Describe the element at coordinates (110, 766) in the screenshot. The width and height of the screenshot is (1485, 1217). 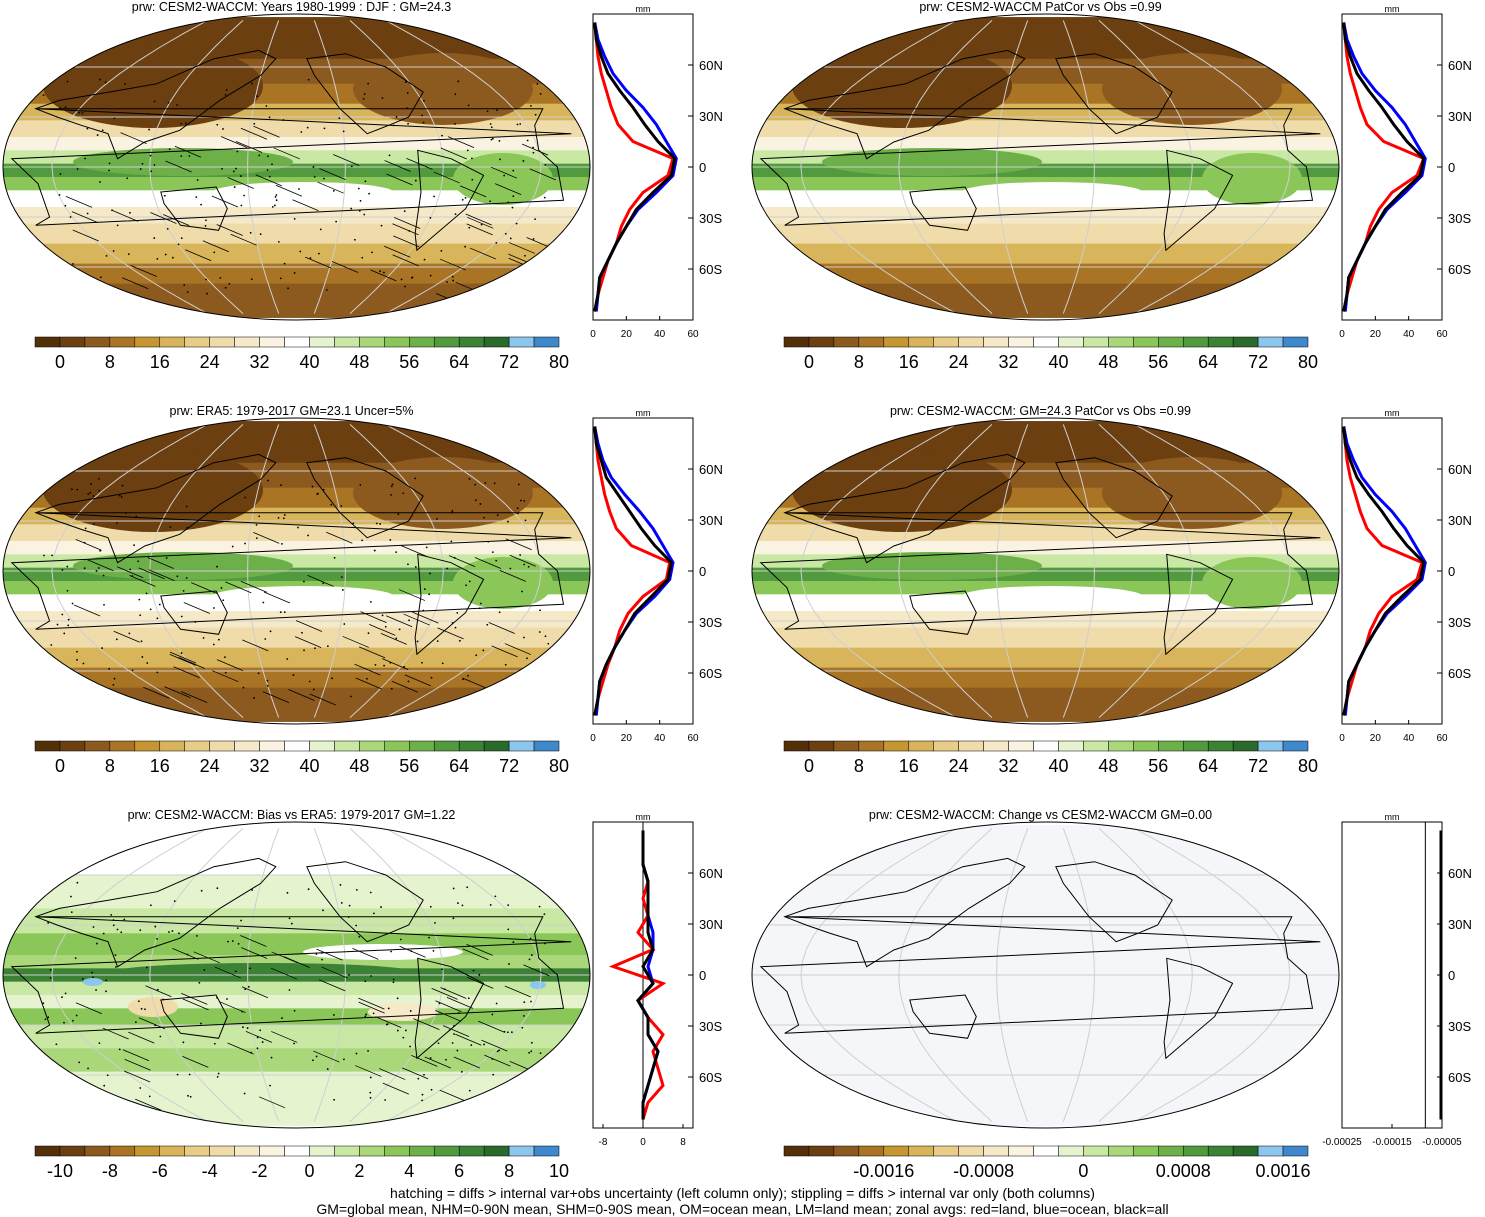
I see `colorbar-tick-label: 8` at that location.